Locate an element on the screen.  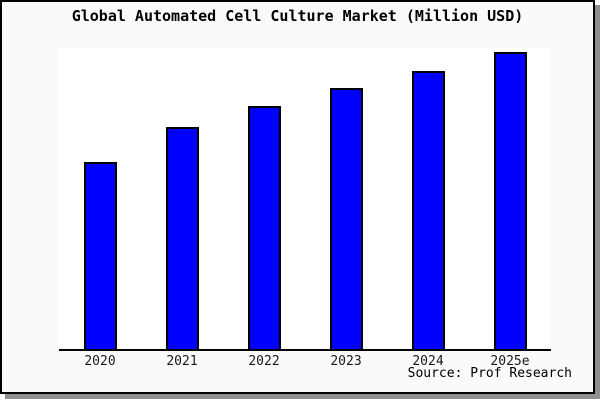
x-tick-label-2021: 2021 is located at coordinates (182, 361).